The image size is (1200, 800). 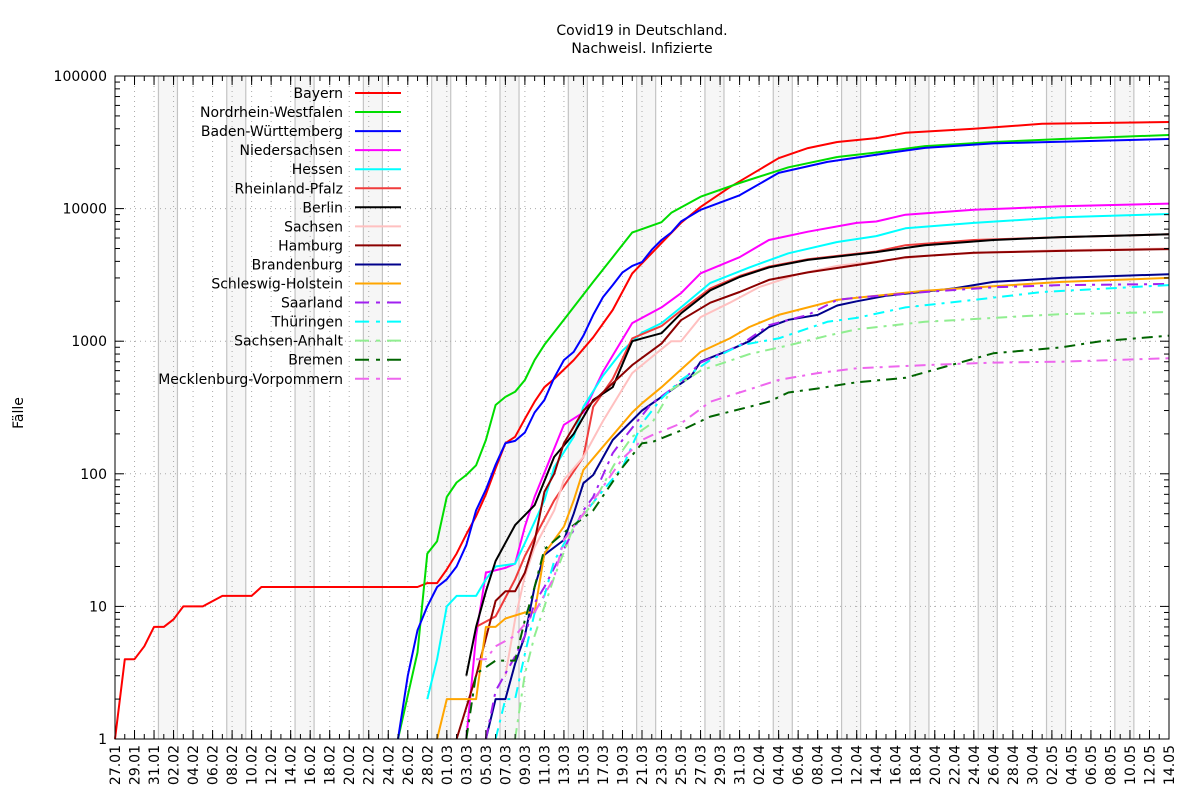 I want to click on x-tick-label: 14.02, so click(x=292, y=765).